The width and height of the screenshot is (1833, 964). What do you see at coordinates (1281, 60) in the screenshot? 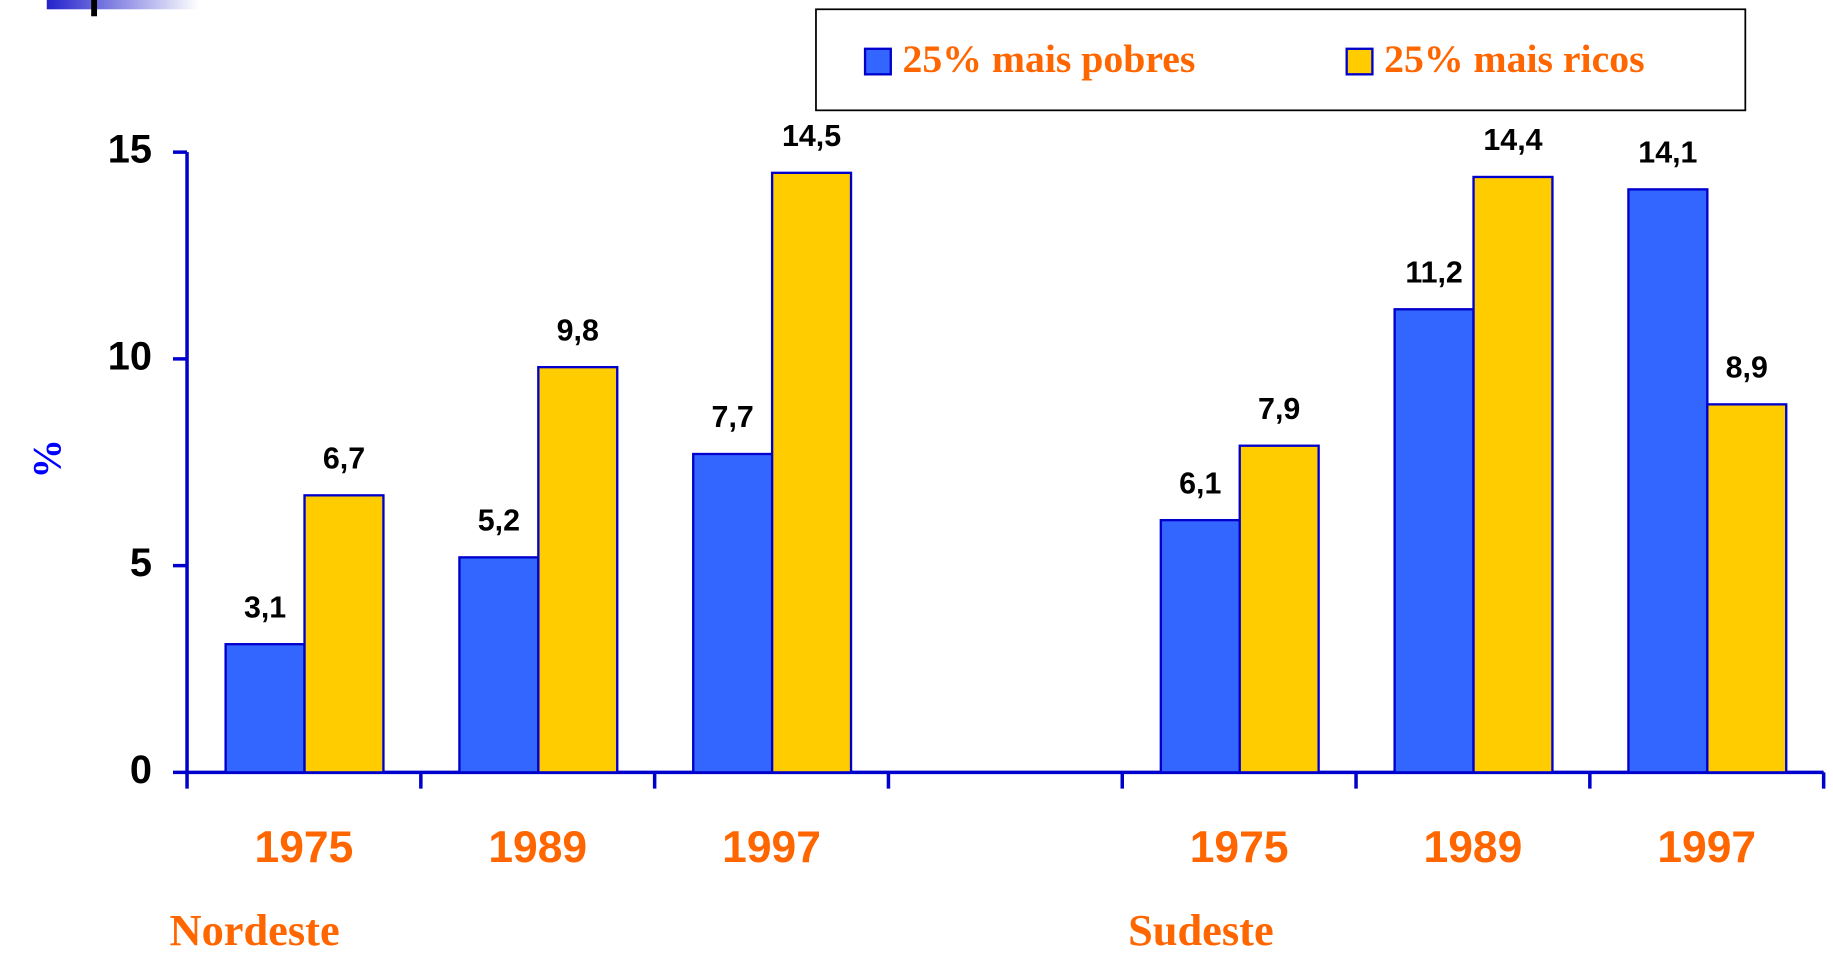
I see `legend-box` at bounding box center [1281, 60].